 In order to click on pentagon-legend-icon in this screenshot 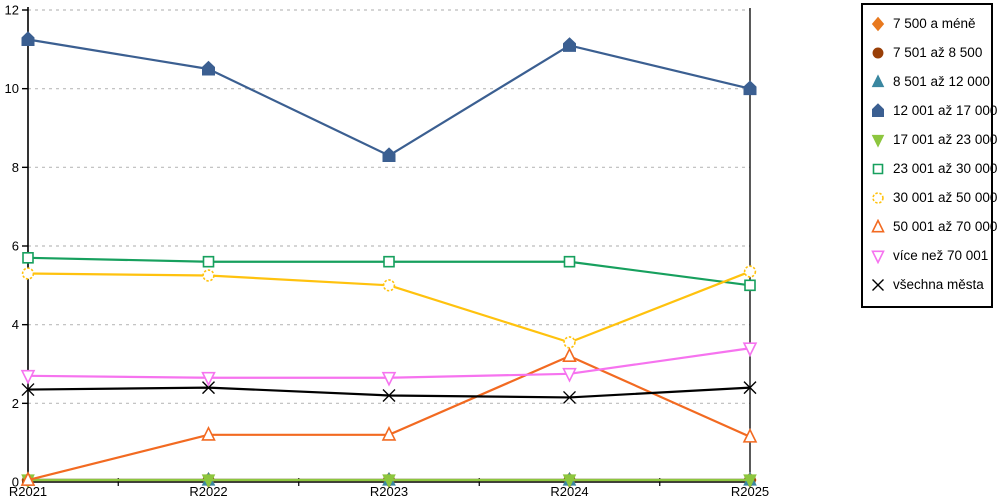, I will do `click(878, 109)`.